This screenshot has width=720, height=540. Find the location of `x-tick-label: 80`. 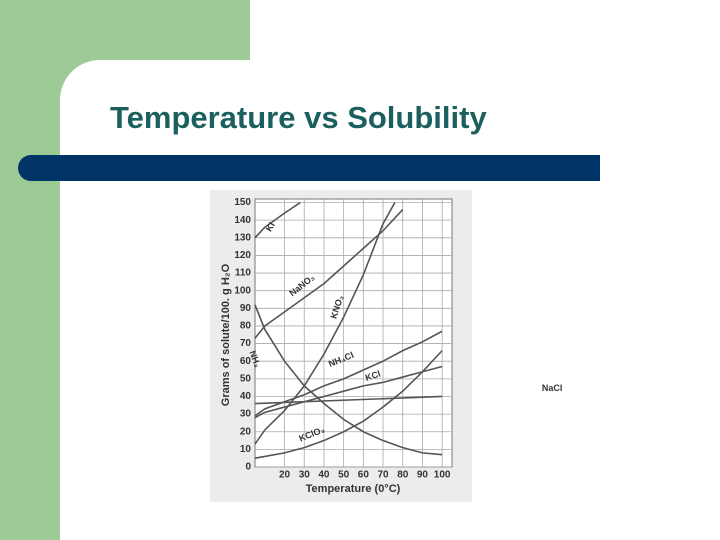

x-tick-label: 80 is located at coordinates (403, 475).